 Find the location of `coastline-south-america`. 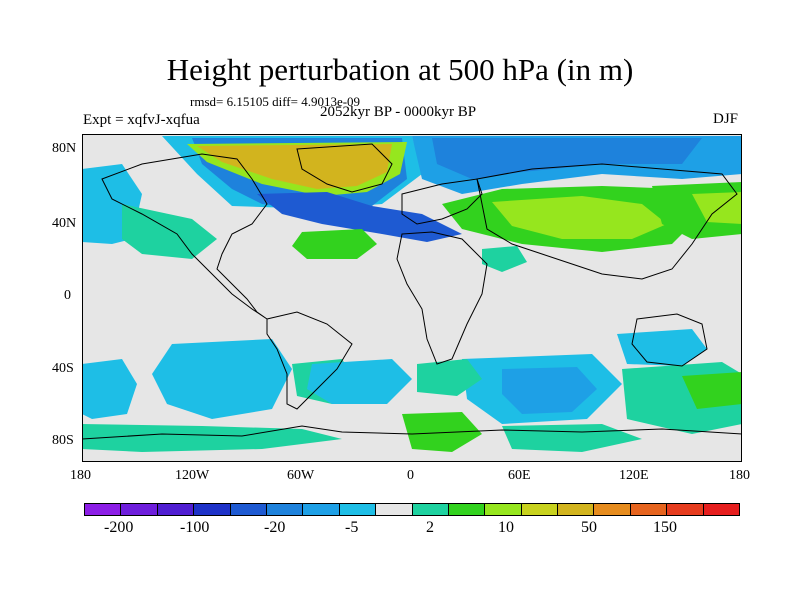

coastline-south-america is located at coordinates (309, 360).